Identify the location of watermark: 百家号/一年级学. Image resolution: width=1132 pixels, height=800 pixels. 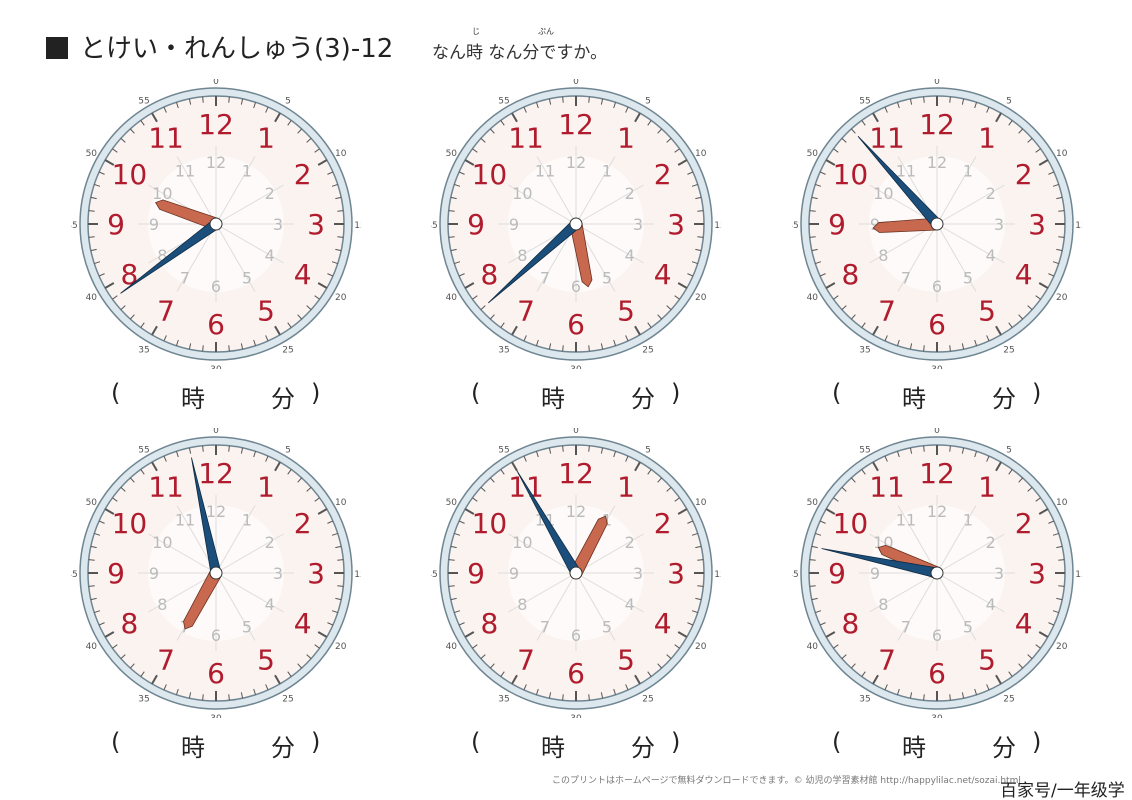
(1062, 790).